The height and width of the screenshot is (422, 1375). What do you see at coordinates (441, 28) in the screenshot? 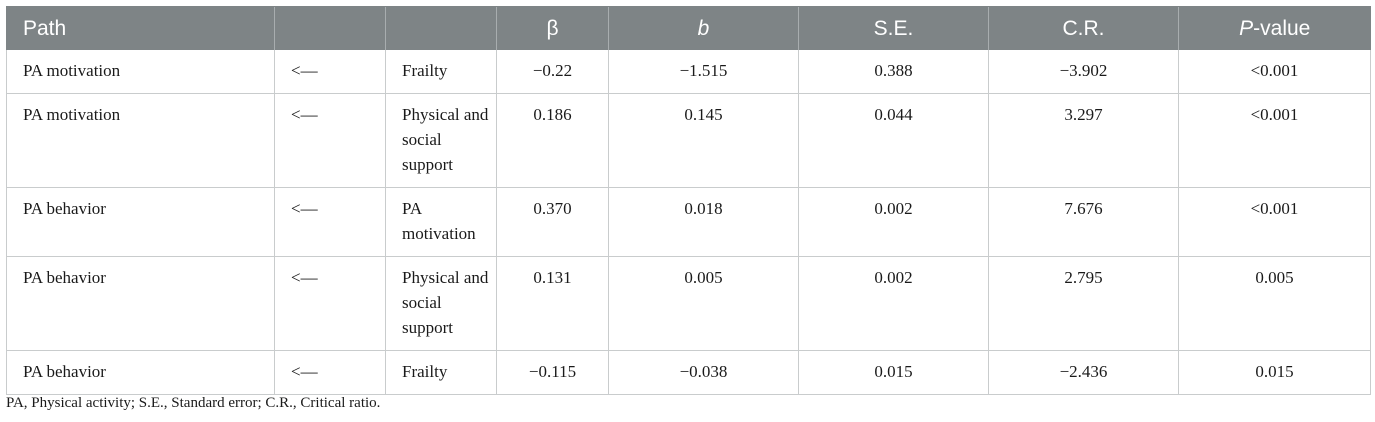
I see `header-predictor` at bounding box center [441, 28].